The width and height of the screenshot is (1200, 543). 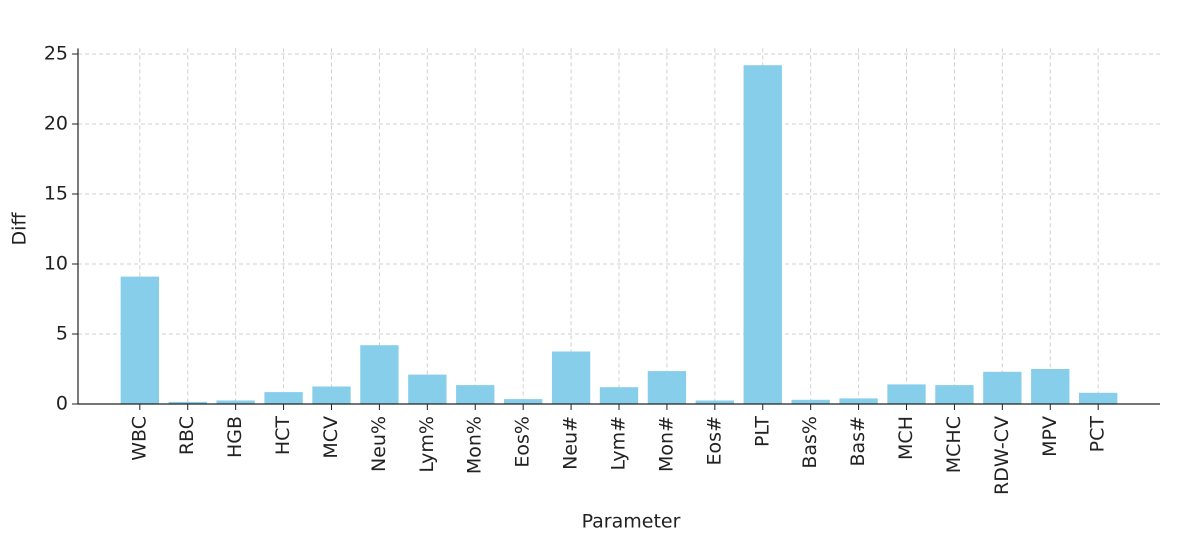 I want to click on x-tick-label: Neu#, so click(x=571, y=443).